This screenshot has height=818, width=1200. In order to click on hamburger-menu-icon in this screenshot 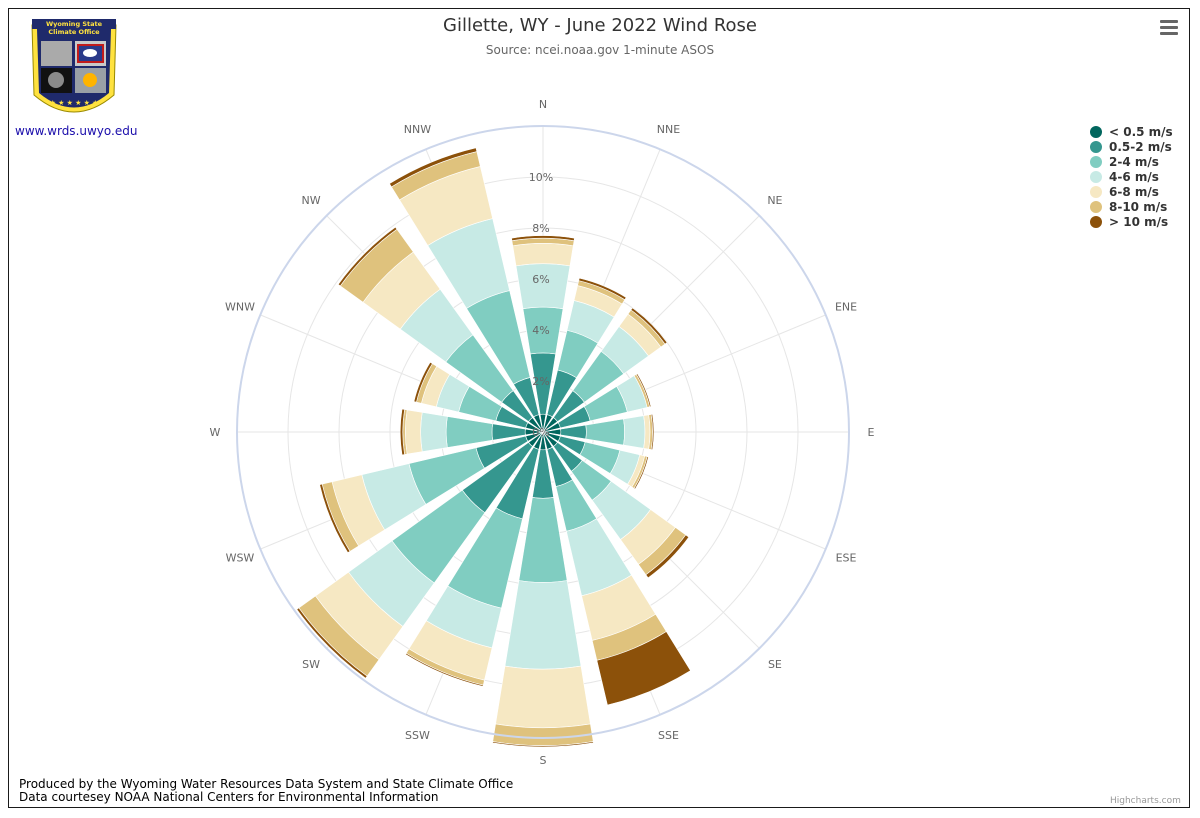, I will do `click(1169, 30)`.